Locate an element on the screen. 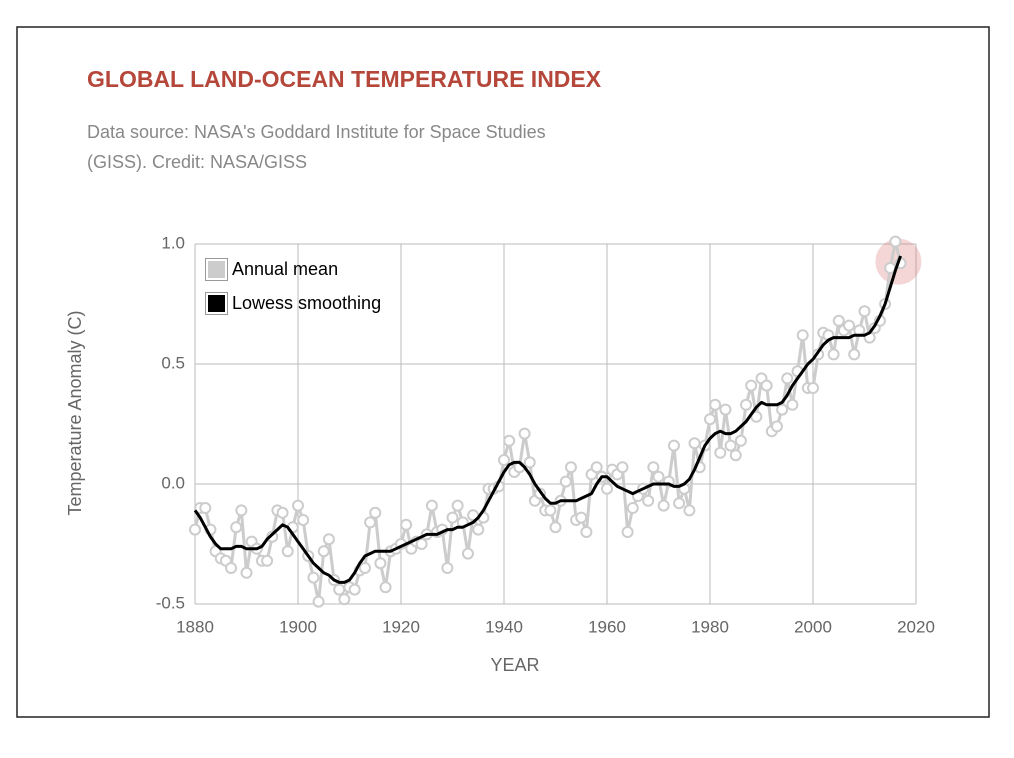 This screenshot has width=1014, height=758. x-tick-label: 2000 is located at coordinates (813, 626).